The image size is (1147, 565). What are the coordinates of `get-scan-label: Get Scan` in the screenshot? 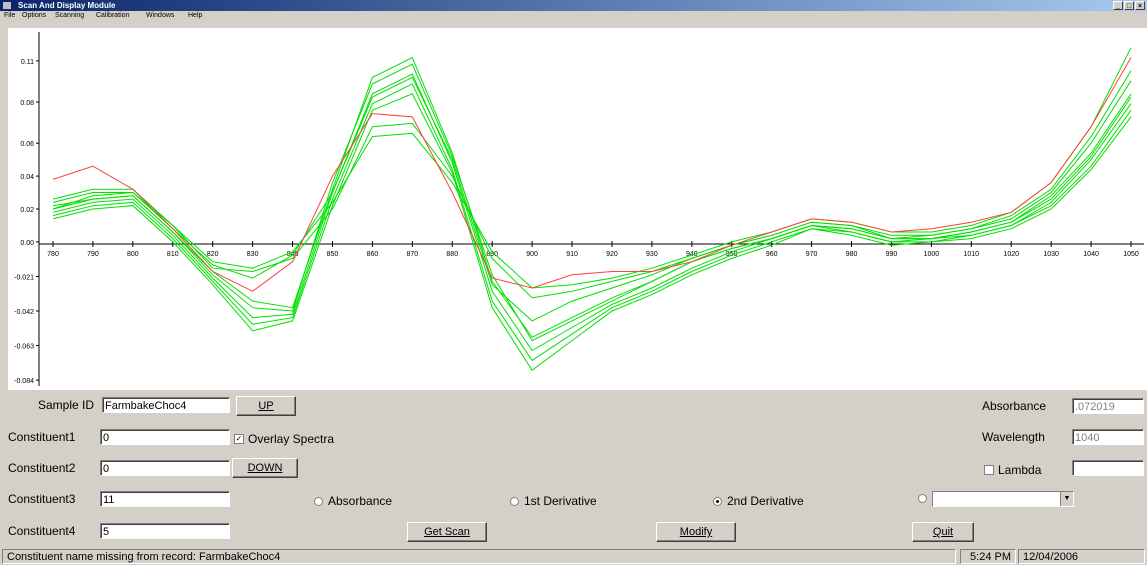 It's located at (447, 532).